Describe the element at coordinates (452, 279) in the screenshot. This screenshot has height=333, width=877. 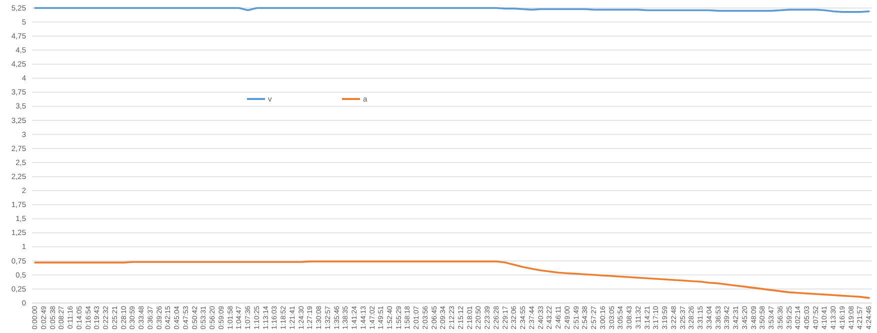
I see `line-series` at that location.